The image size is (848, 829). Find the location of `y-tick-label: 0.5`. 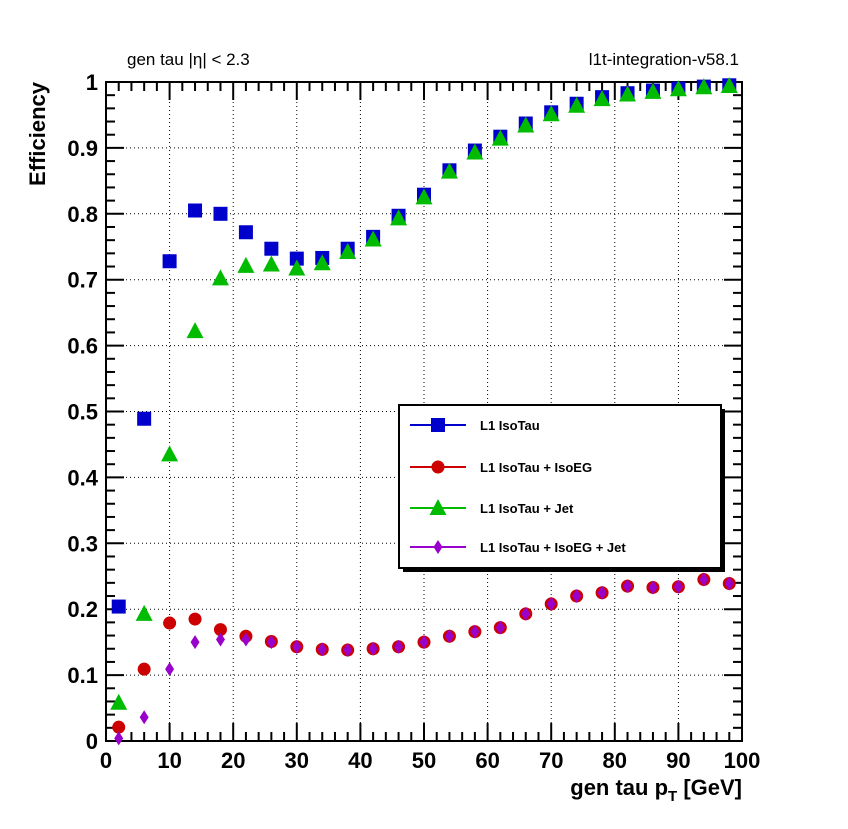

y-tick-label: 0.5 is located at coordinates (82, 412).